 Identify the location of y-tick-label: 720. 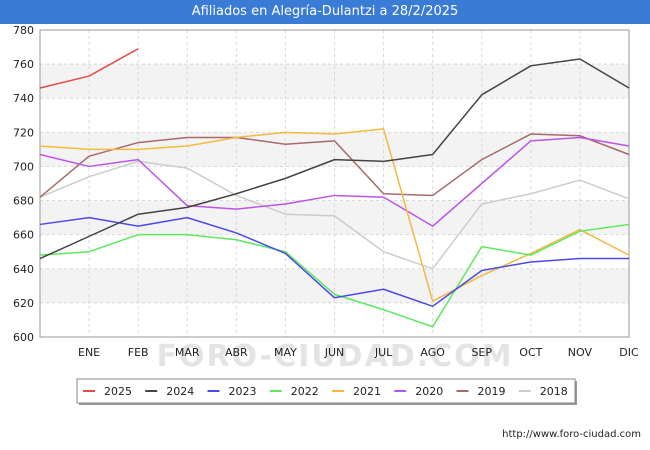
(23, 132).